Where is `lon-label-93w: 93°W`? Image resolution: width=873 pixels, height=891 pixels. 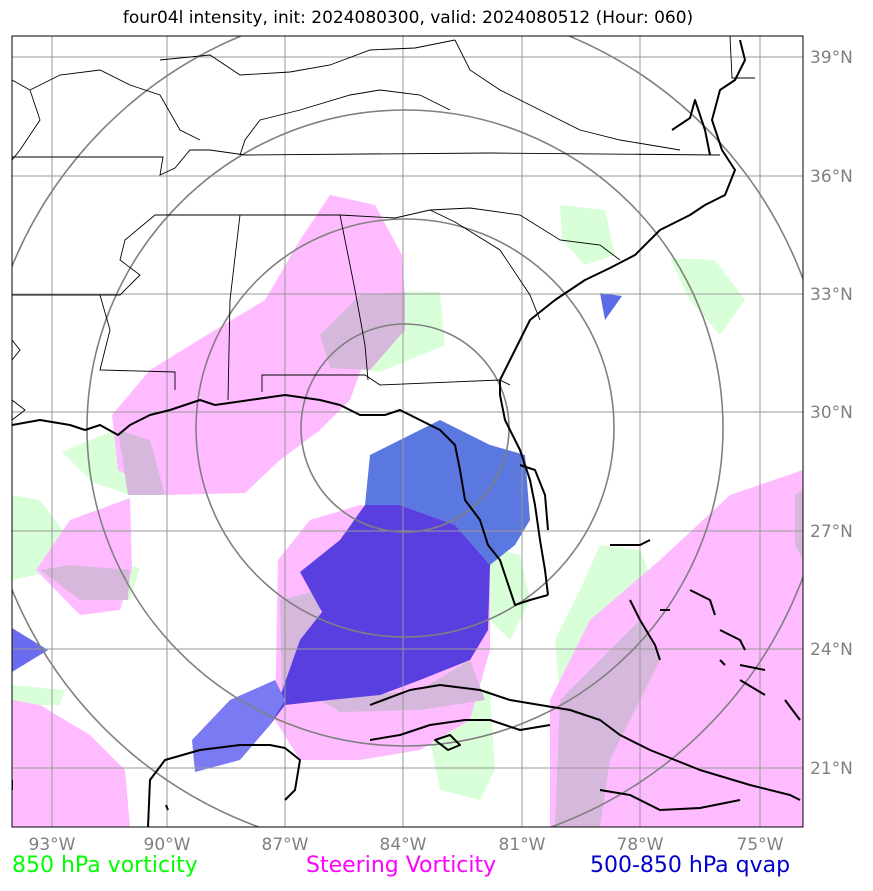
lon-label-93w: 93°W is located at coordinates (52, 845).